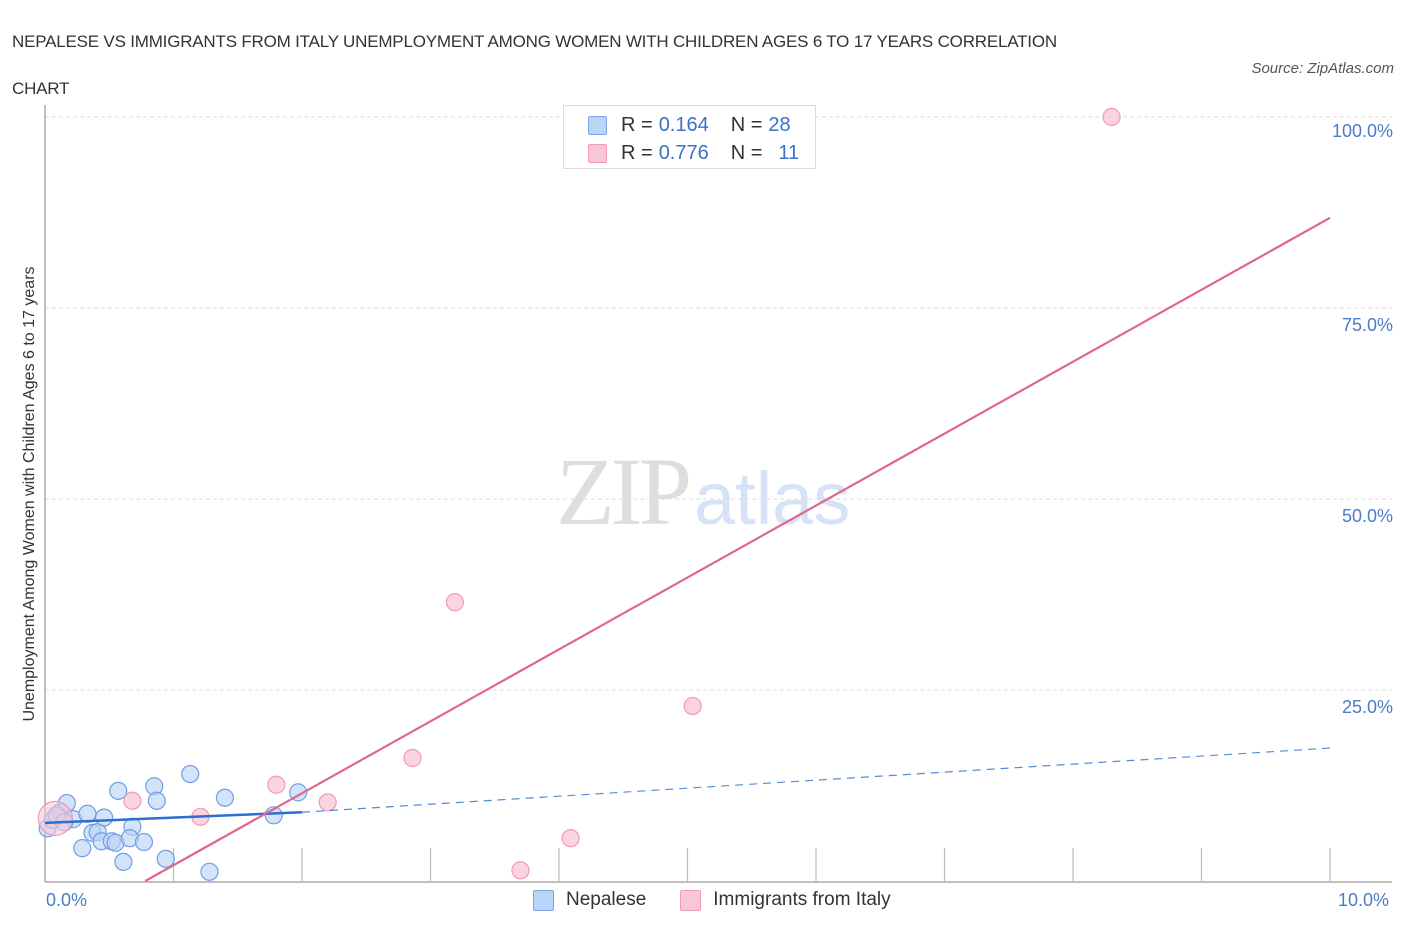 The height and width of the screenshot is (930, 1406). What do you see at coordinates (1367, 516) in the screenshot?
I see `y-tick-50: 50.0%` at bounding box center [1367, 516].